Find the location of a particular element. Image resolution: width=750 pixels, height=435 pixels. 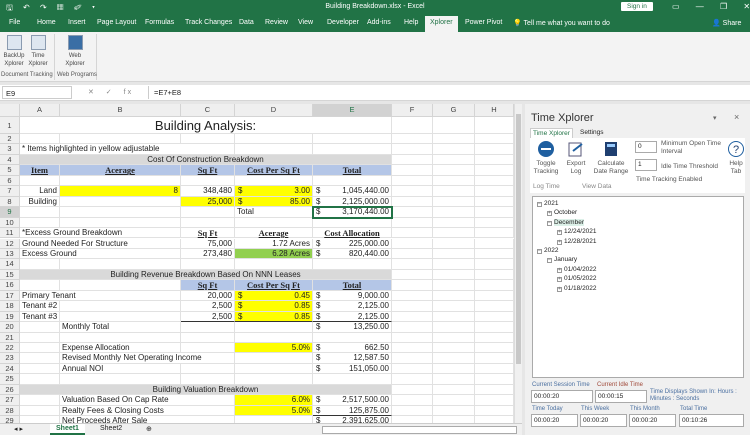

tree-node: +01/18/2022 is located at coordinates (577, 288).